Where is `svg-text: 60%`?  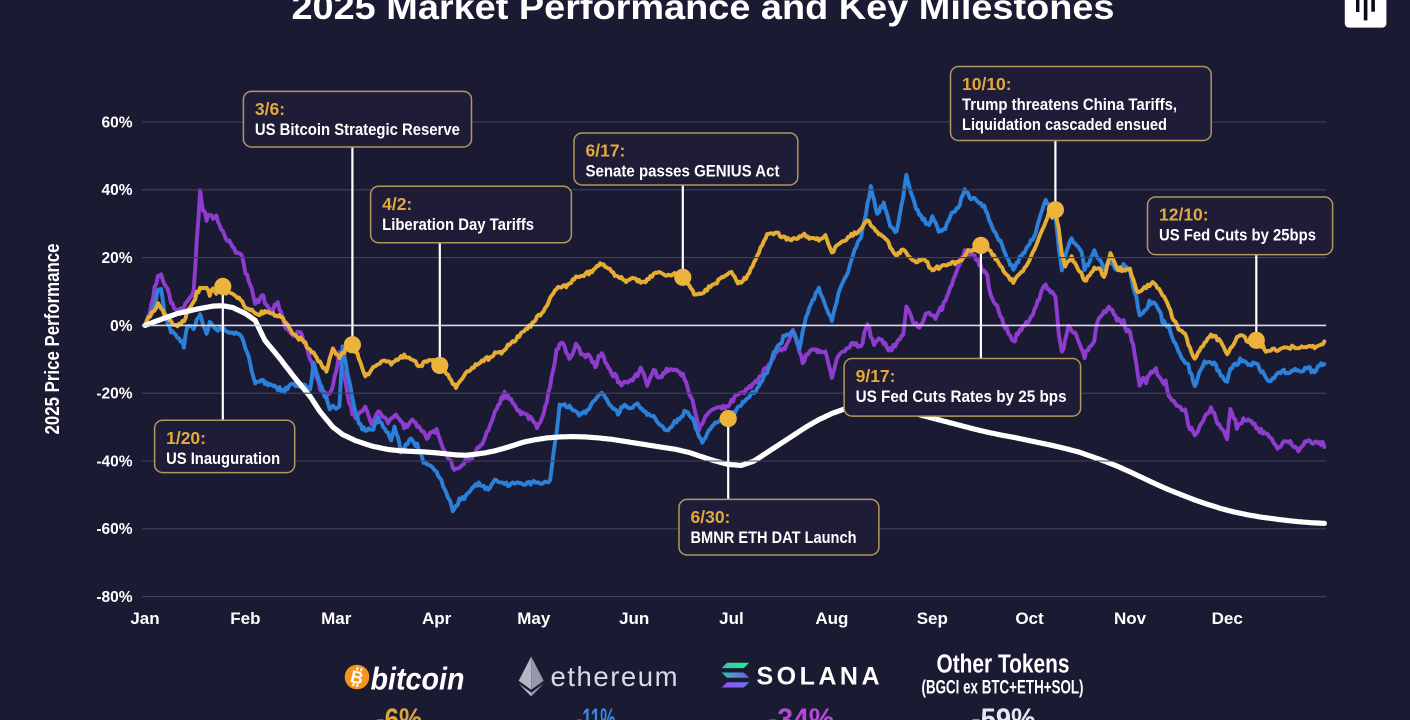 svg-text: 60% is located at coordinates (116, 122).